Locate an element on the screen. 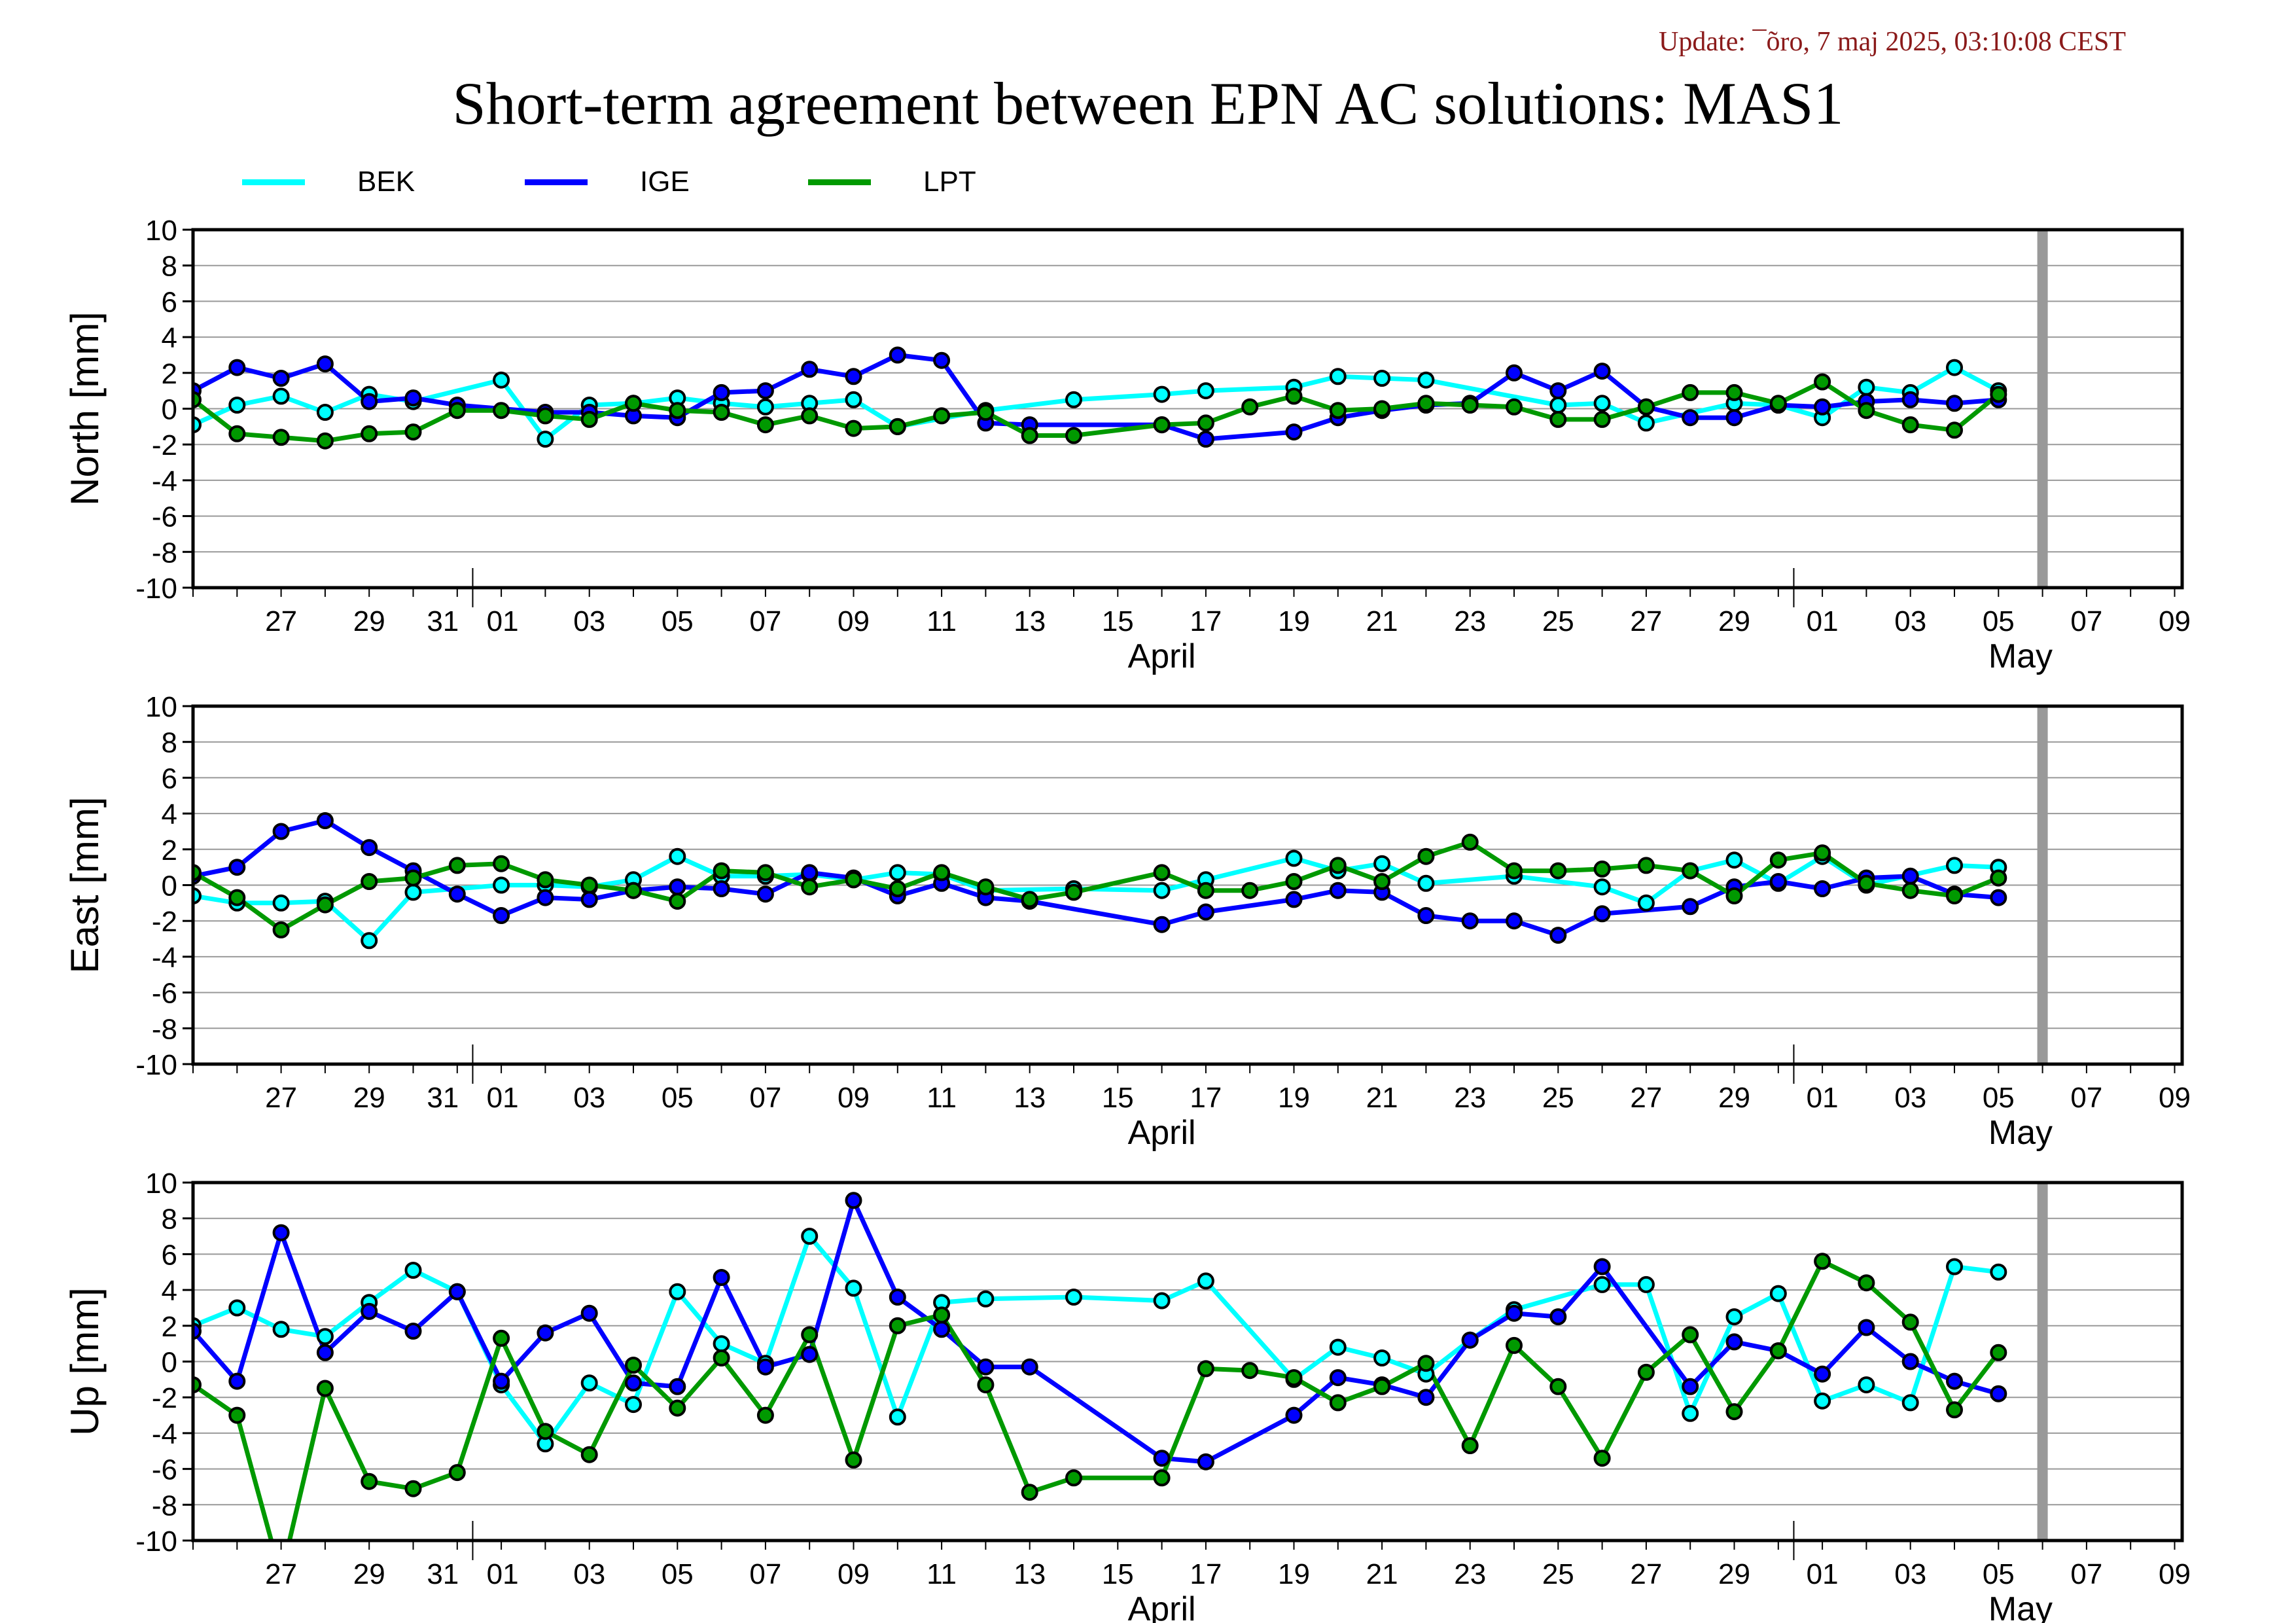 The height and width of the screenshot is (1623, 2296). y-tick-label: -4 is located at coordinates (164, 1434).